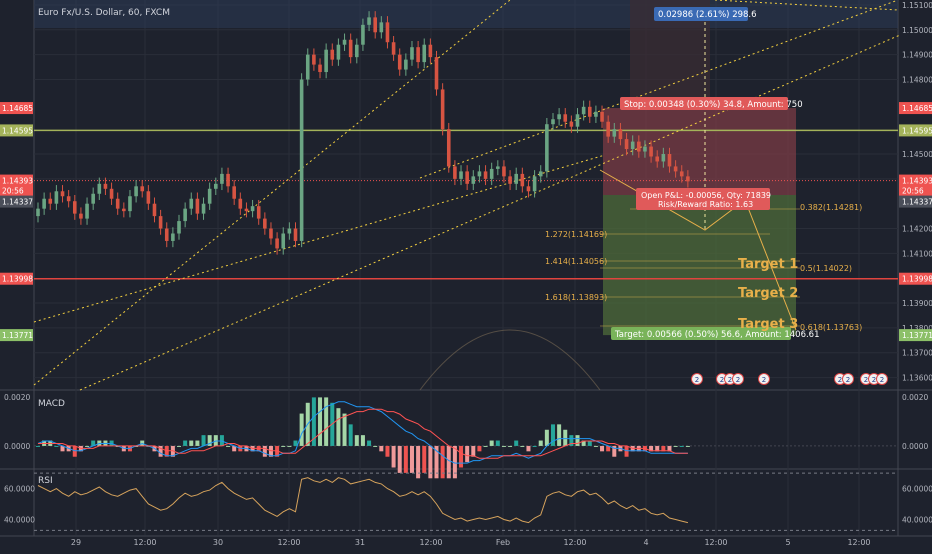  What do you see at coordinates (917, 202) in the screenshot?
I see `price-tag-label: 1.14337` at bounding box center [917, 202].